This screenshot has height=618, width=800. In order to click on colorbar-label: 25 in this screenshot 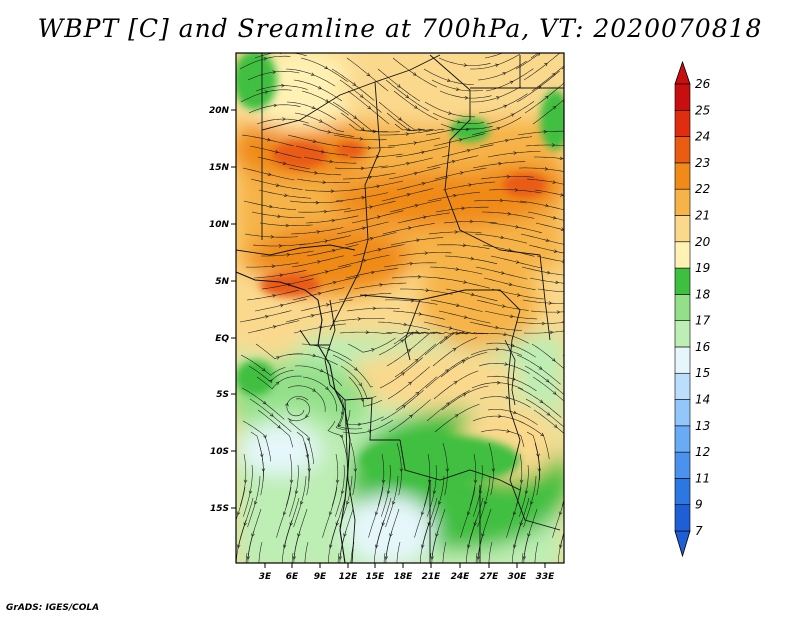, I will do `click(702, 110)`.